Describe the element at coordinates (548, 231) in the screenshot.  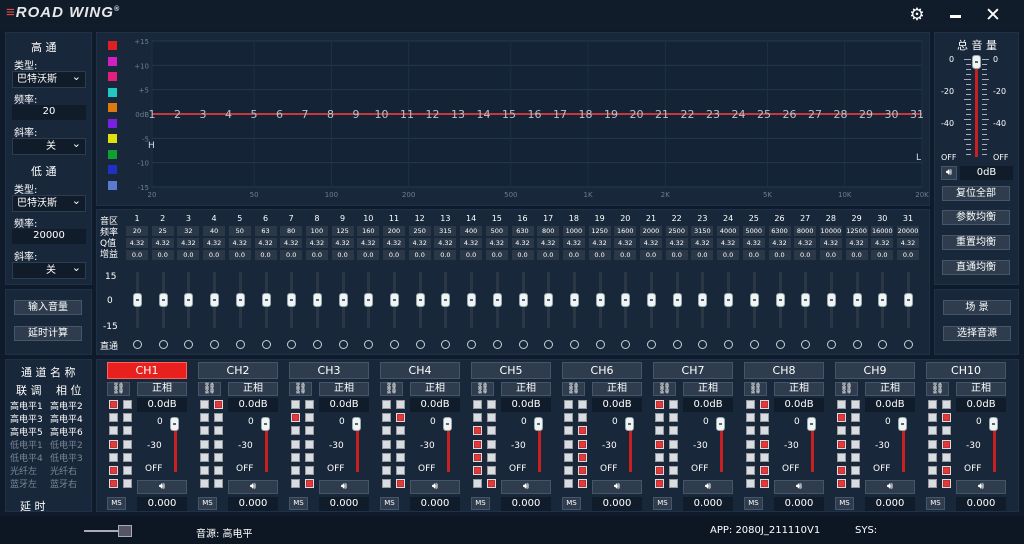
I see `eq-band-freq: 800` at that location.